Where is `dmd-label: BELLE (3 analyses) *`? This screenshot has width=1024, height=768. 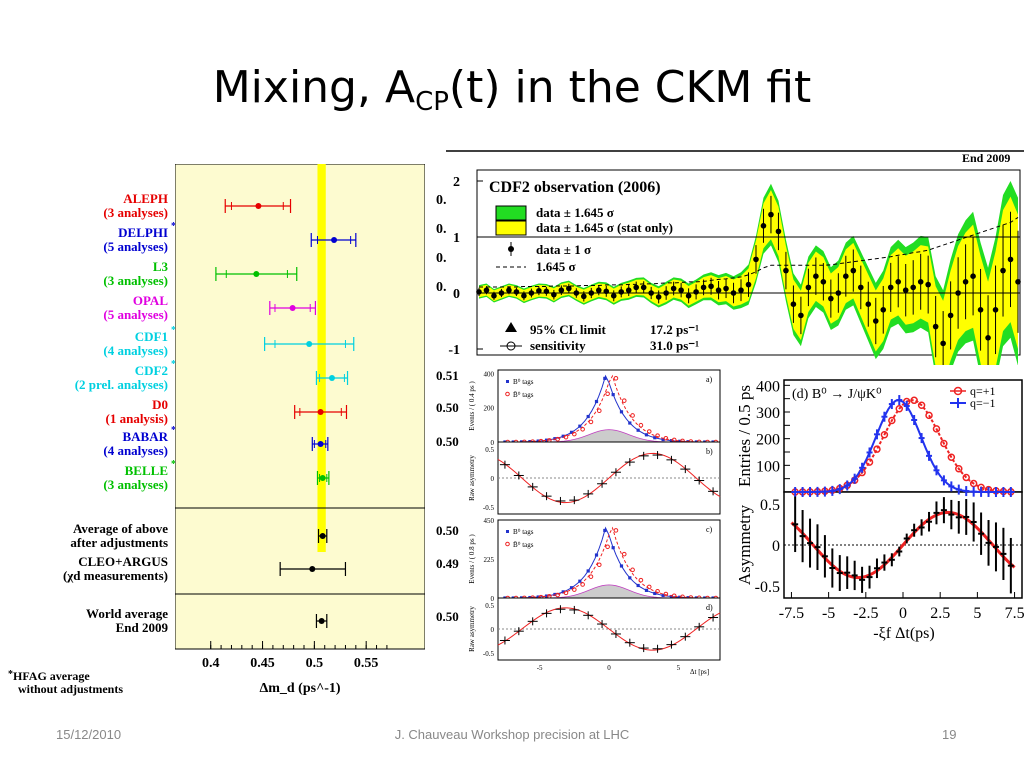
dmd-label: BELLE (3 analyses) * is located at coordinates (89, 475).